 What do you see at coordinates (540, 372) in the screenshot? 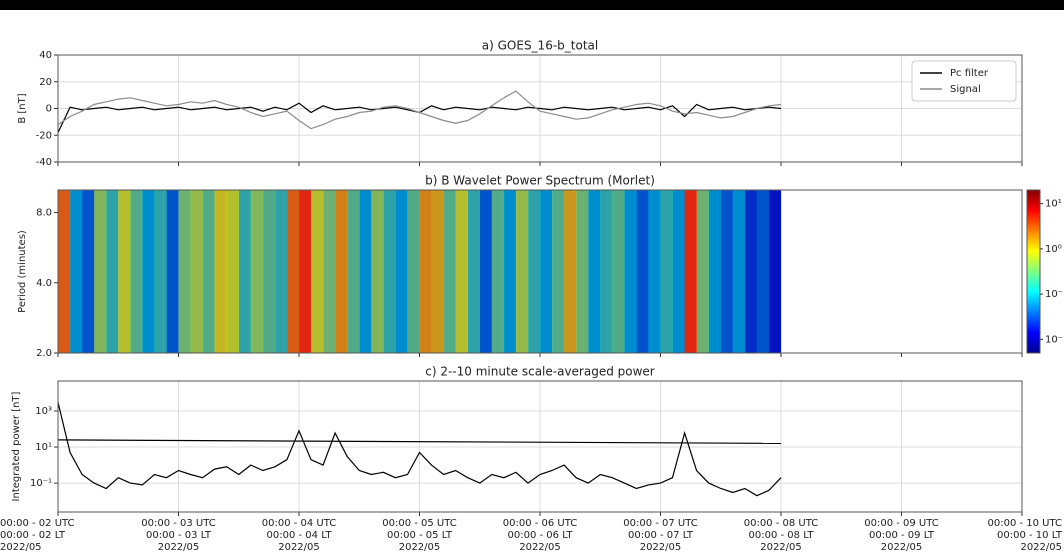
I see `chart-title: c) 2--10 minute scale-averaged power` at bounding box center [540, 372].